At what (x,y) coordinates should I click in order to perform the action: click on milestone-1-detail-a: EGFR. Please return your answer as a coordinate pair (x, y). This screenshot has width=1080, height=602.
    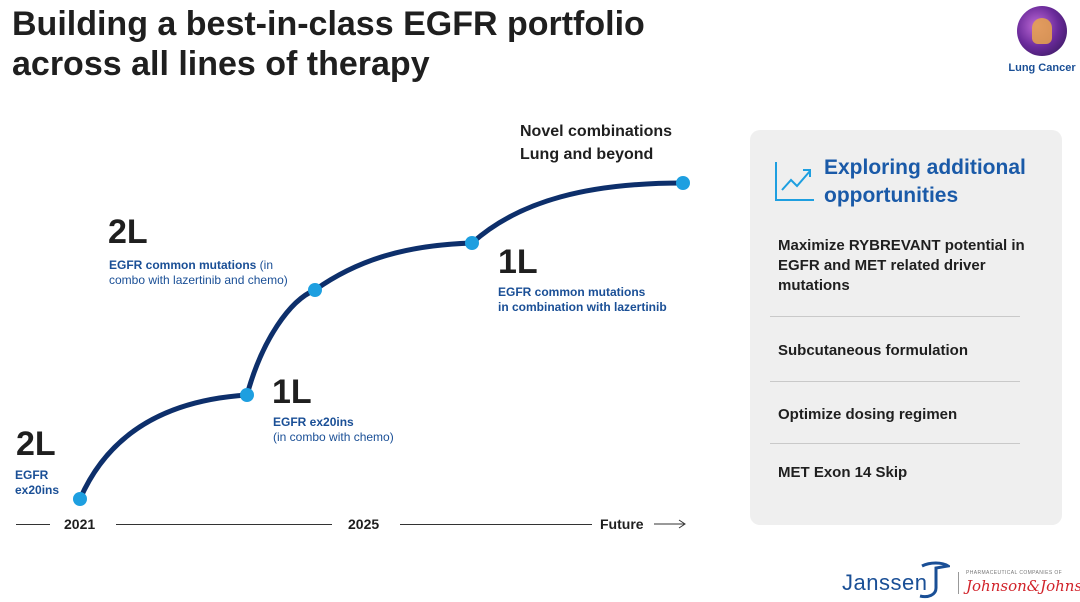
    Looking at the image, I should click on (32, 475).